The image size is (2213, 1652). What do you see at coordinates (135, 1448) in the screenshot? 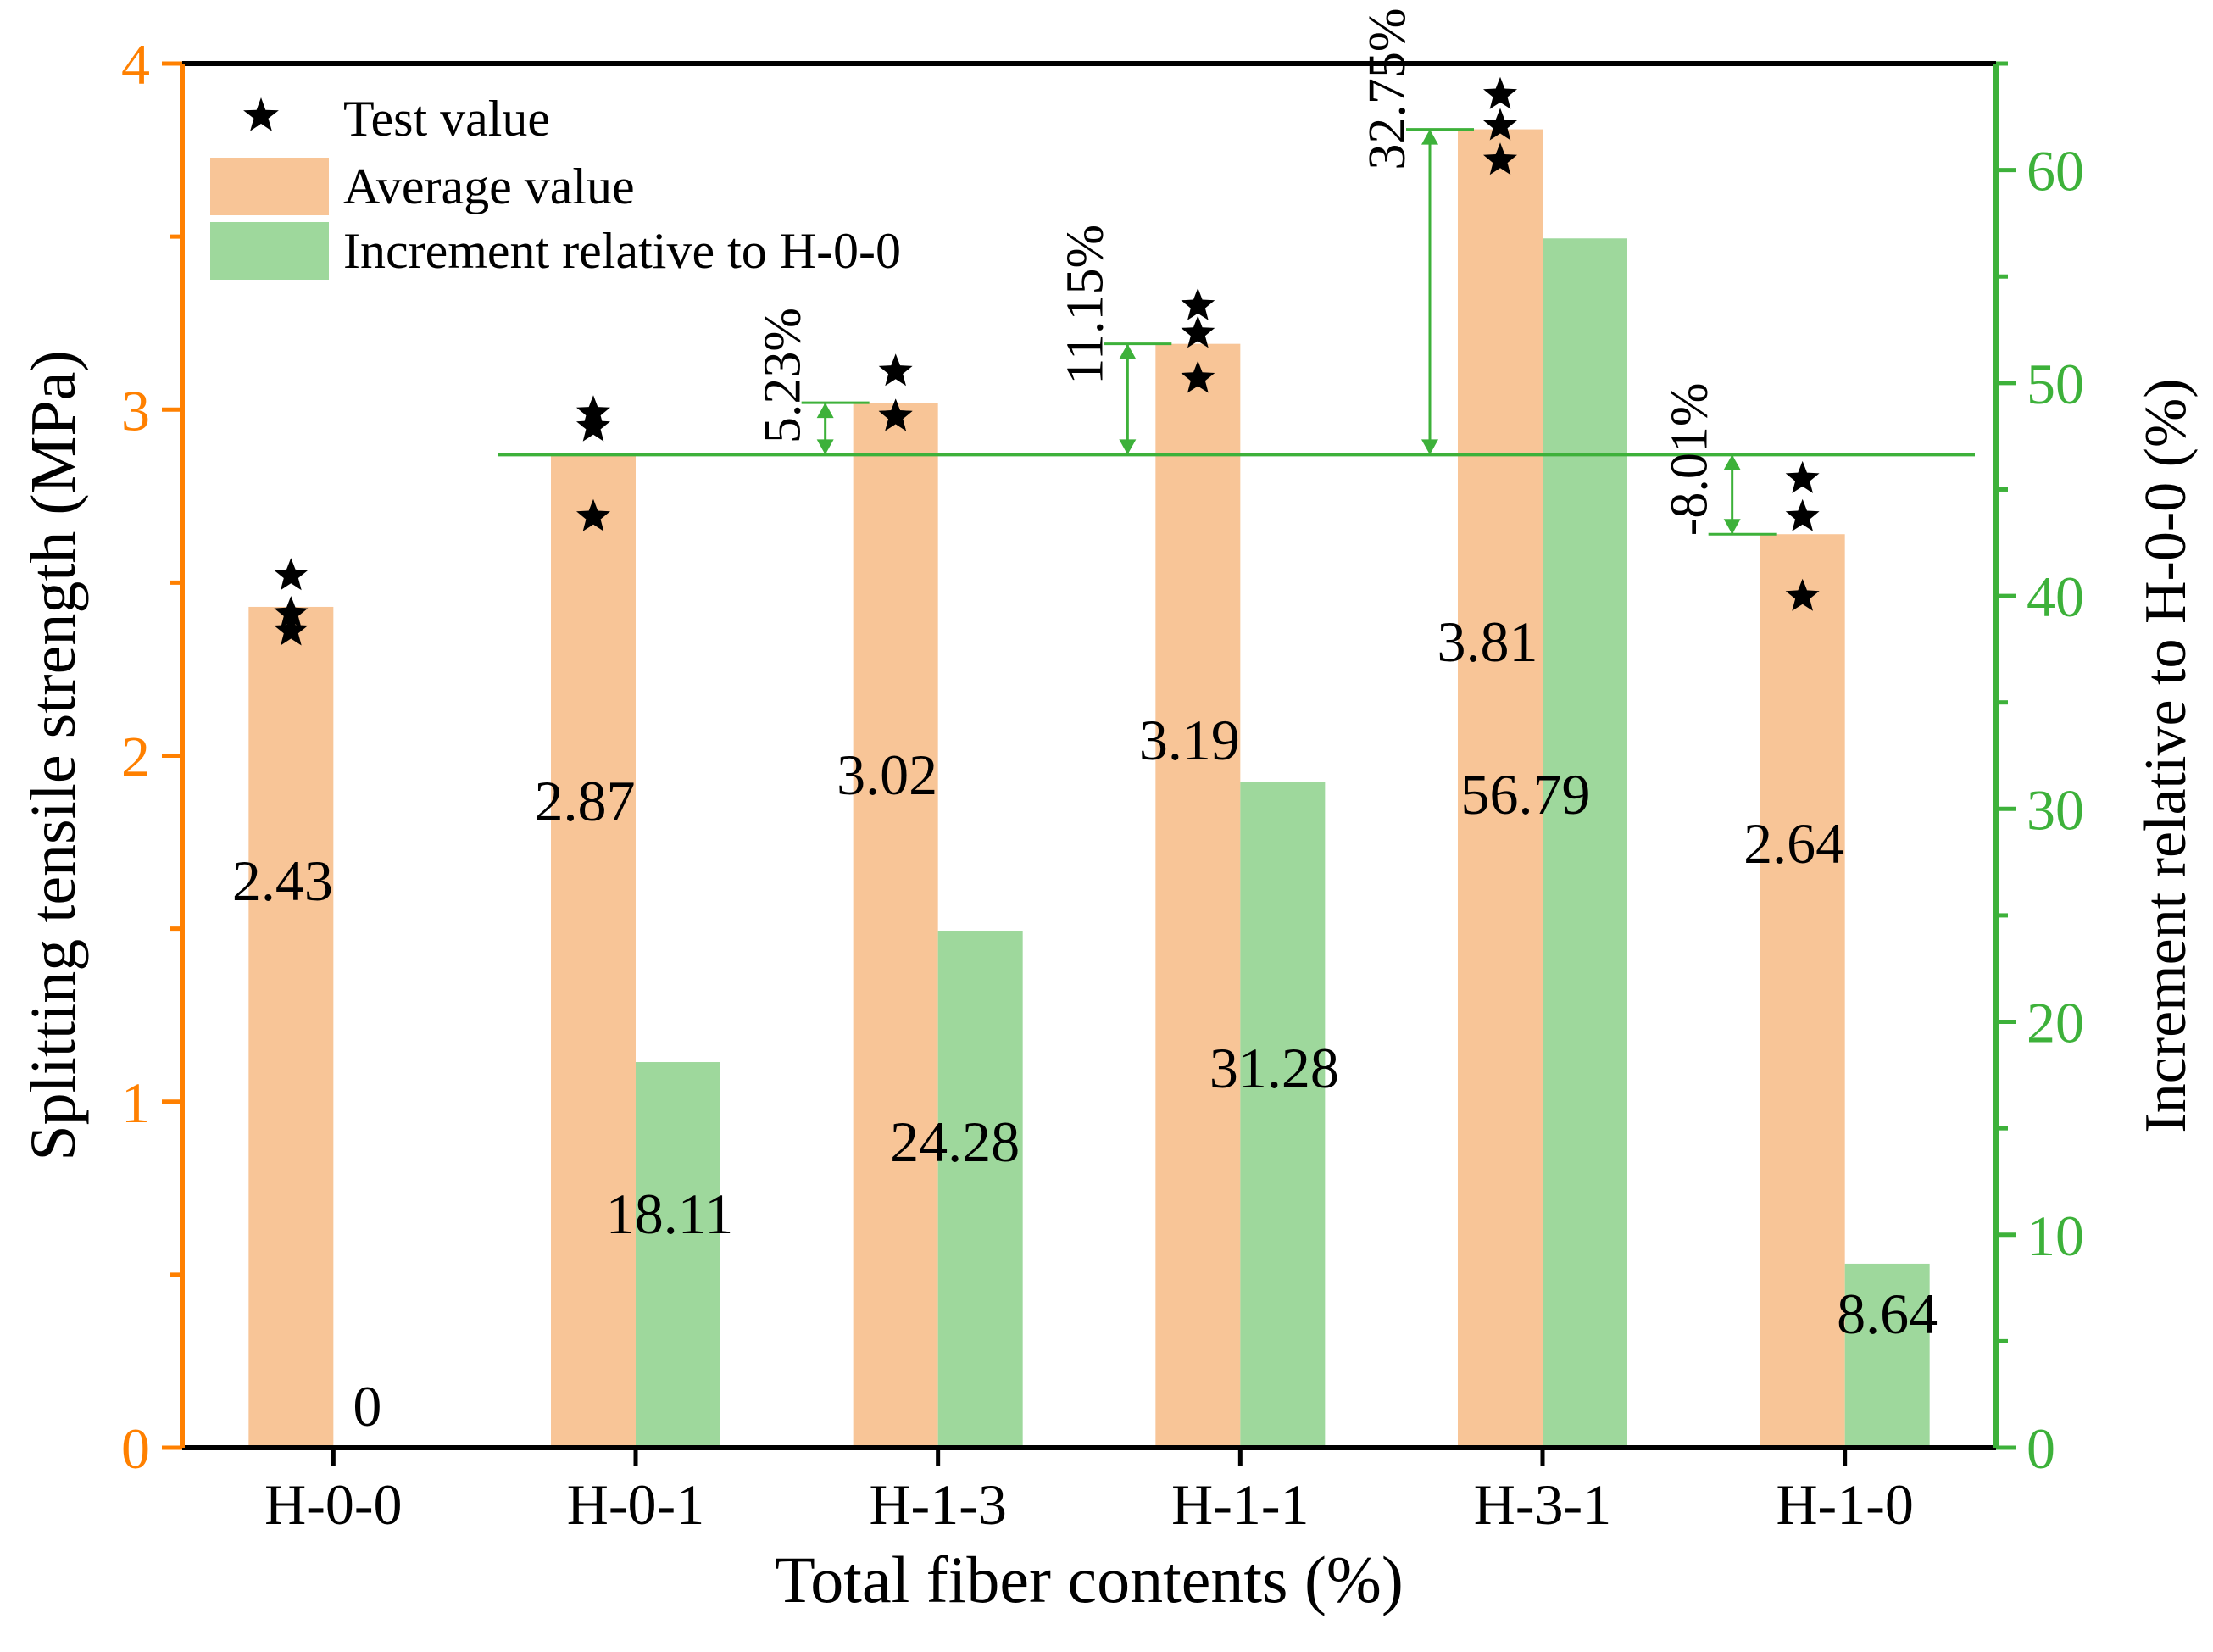
I see `left-tick-label-0: 0` at bounding box center [135, 1448].